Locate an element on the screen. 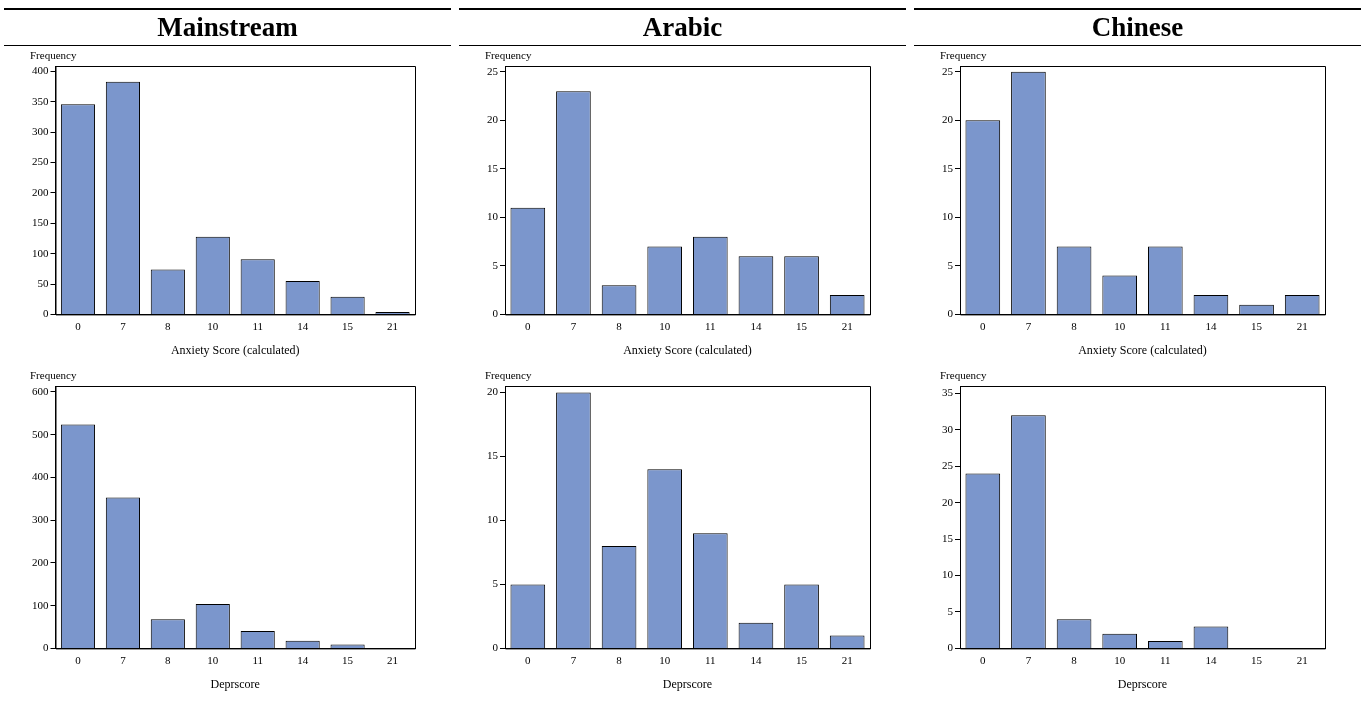 This screenshot has width=1364, height=702. y-tick-label: 250 is located at coordinates (40, 161).